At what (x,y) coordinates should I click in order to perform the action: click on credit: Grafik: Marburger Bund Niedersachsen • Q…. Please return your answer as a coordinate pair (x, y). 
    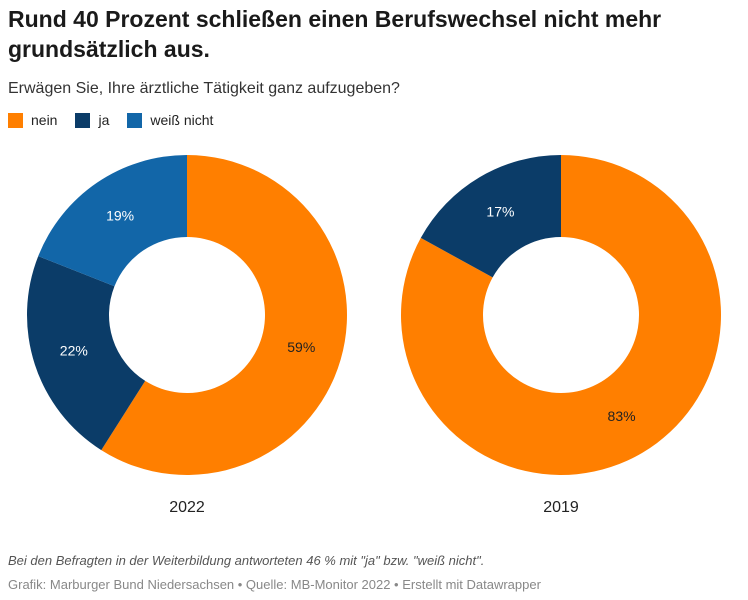
    Looking at the image, I should click on (274, 584).